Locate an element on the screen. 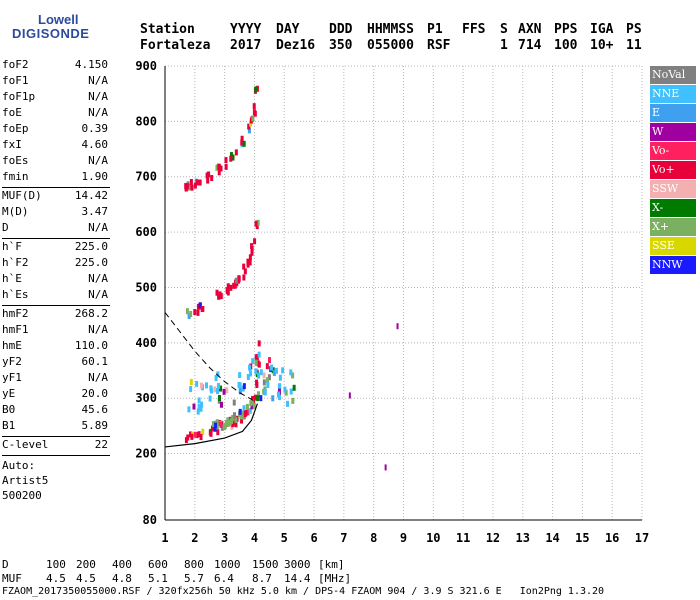 The image size is (700, 600). param-value: 110.0 is located at coordinates (91, 345).